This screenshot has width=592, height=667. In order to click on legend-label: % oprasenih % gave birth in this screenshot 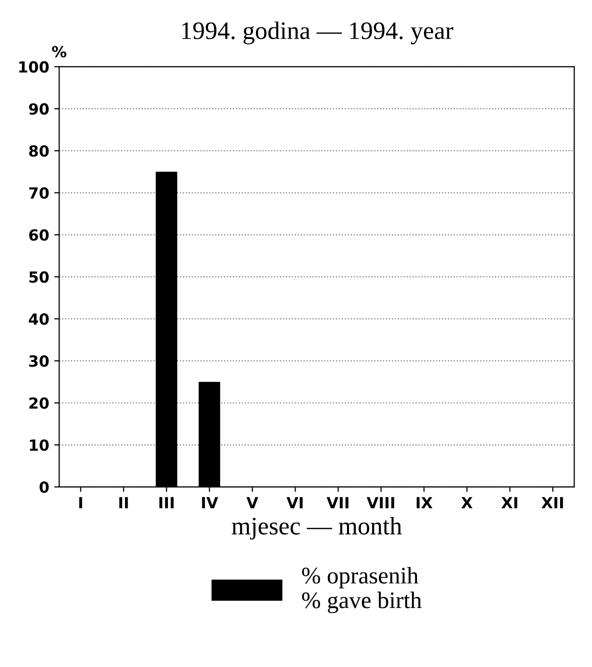, I will do `click(362, 590)`.